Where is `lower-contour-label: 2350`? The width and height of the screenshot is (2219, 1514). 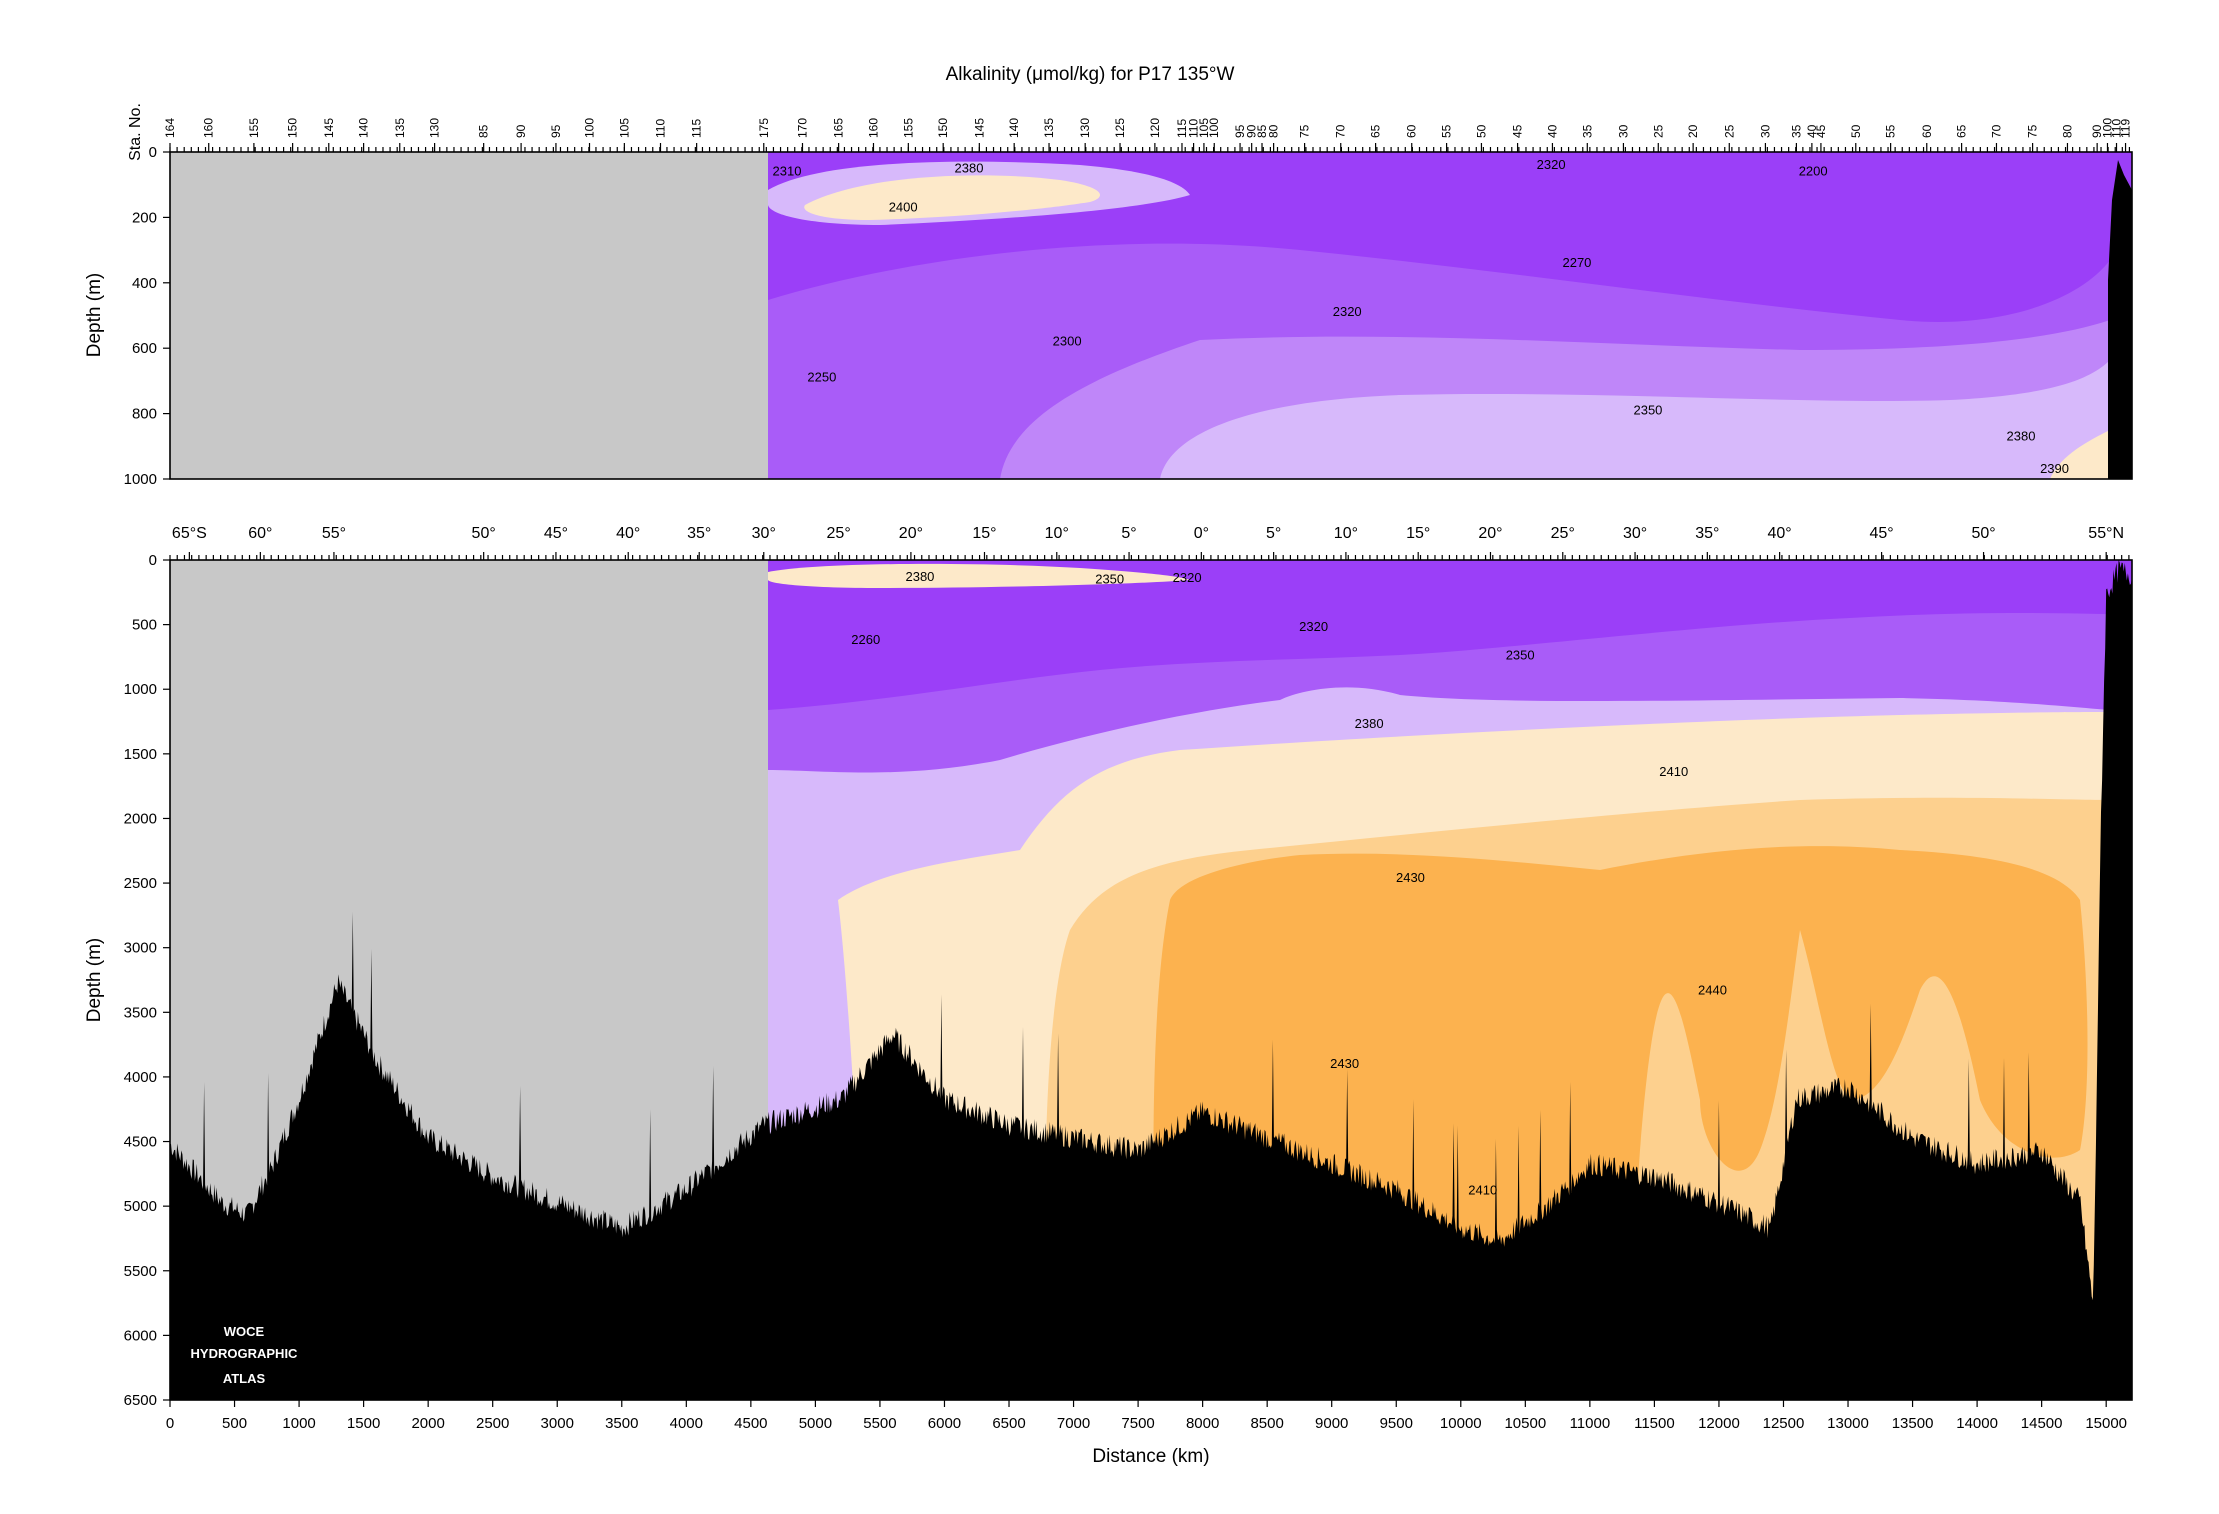
lower-contour-label: 2350 is located at coordinates (1109, 578).